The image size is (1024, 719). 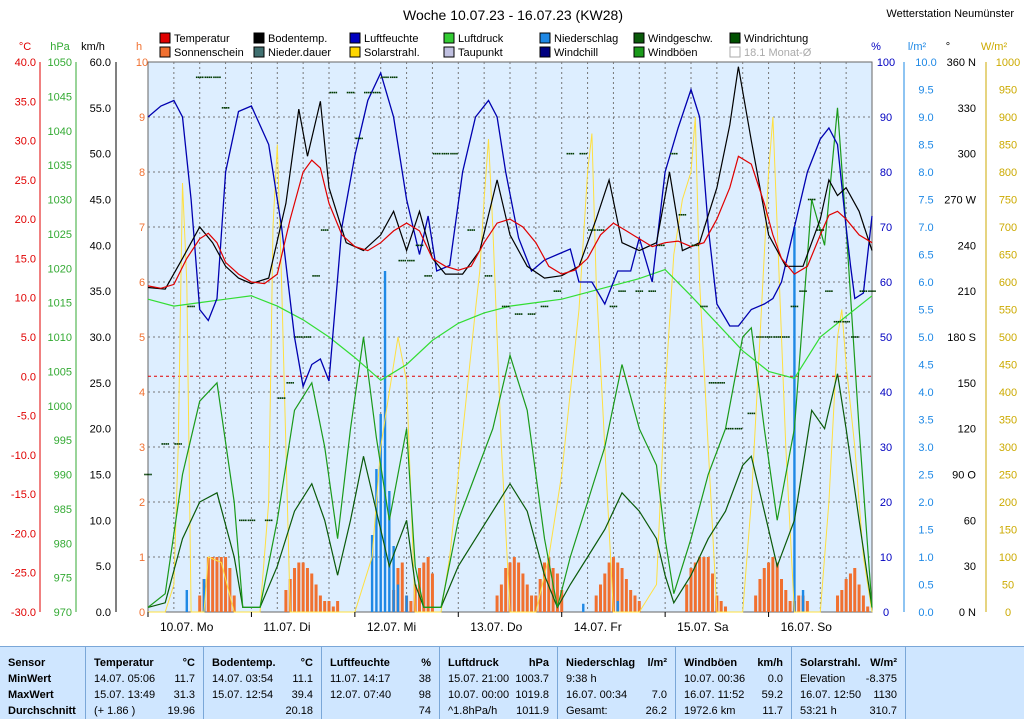 I want to click on rain-tick-label: 8.0, so click(x=925, y=173).